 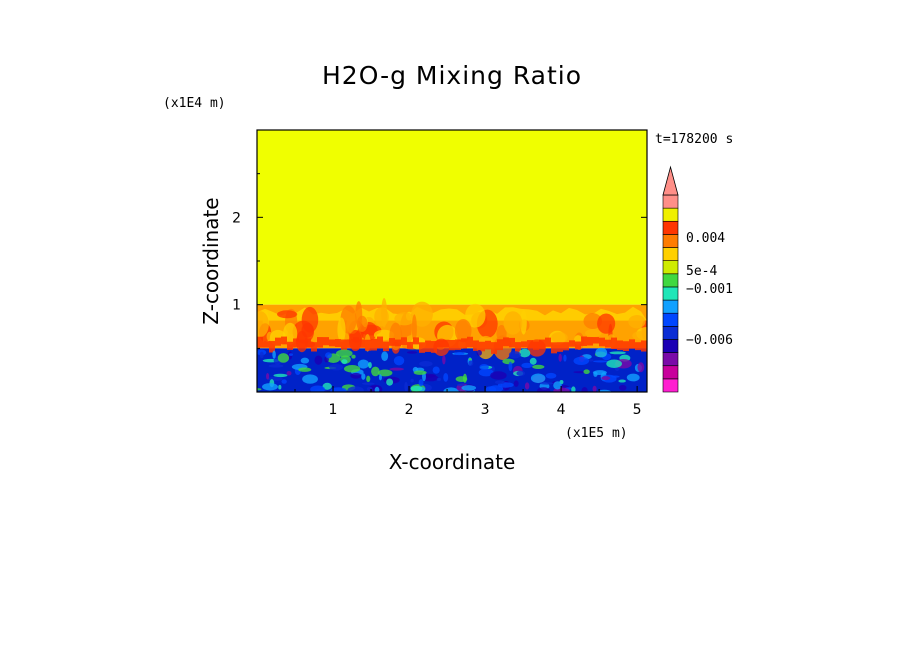 I want to click on x-tick-label: 5, so click(x=637, y=410).